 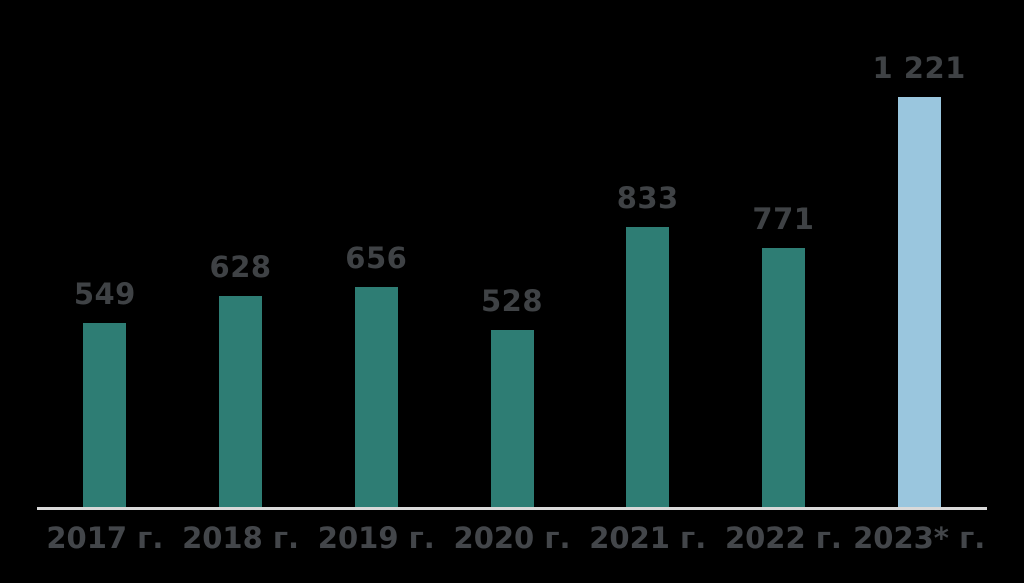 I want to click on chart-column: 1 221, so click(x=919, y=253).